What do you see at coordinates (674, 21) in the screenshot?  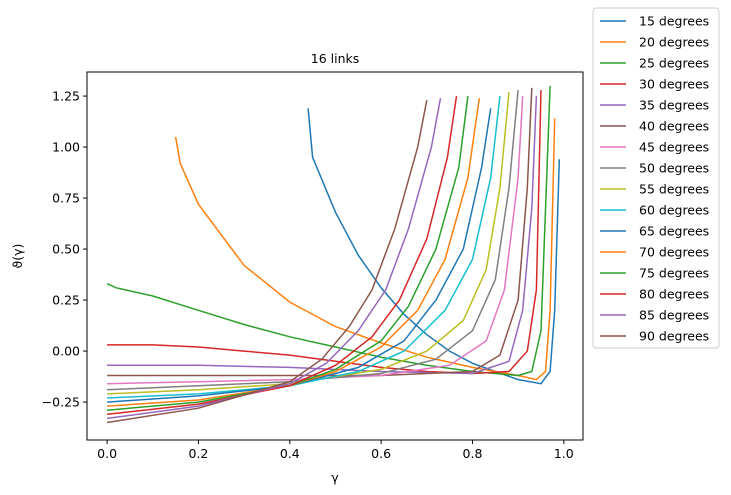 I see `legend-label: 15 degrees` at bounding box center [674, 21].